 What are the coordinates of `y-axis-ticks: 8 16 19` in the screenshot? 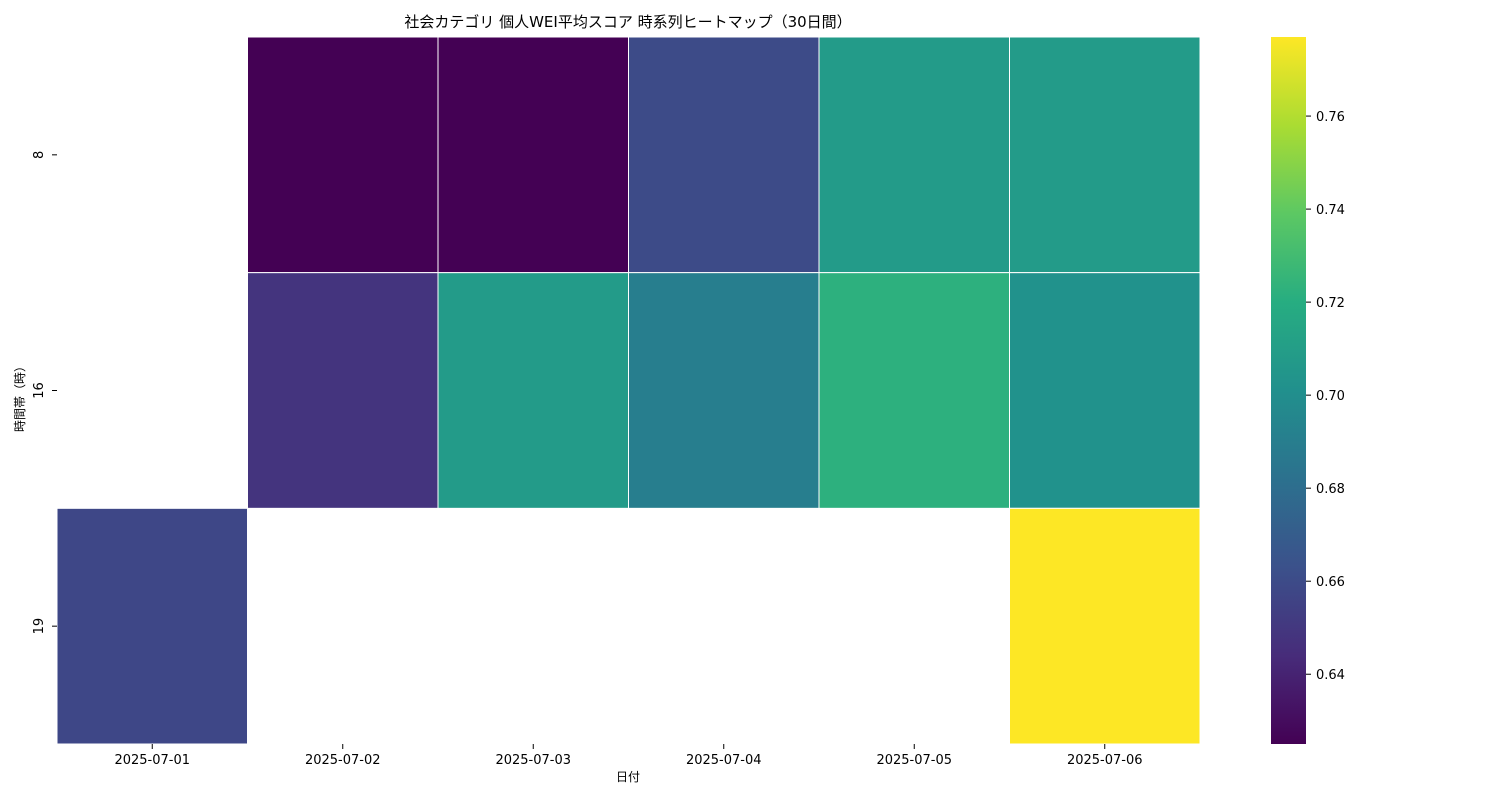 It's located at (44, 393).